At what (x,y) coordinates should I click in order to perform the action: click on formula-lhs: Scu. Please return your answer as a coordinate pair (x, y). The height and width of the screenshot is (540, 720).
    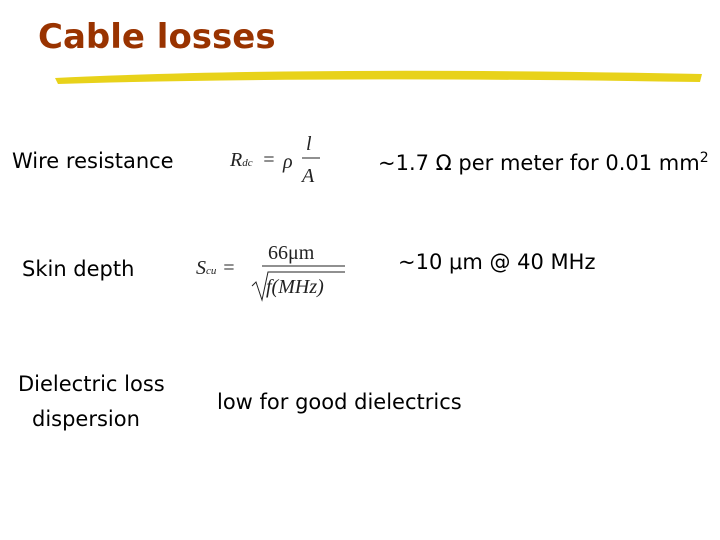
    Looking at the image, I should click on (206, 268).